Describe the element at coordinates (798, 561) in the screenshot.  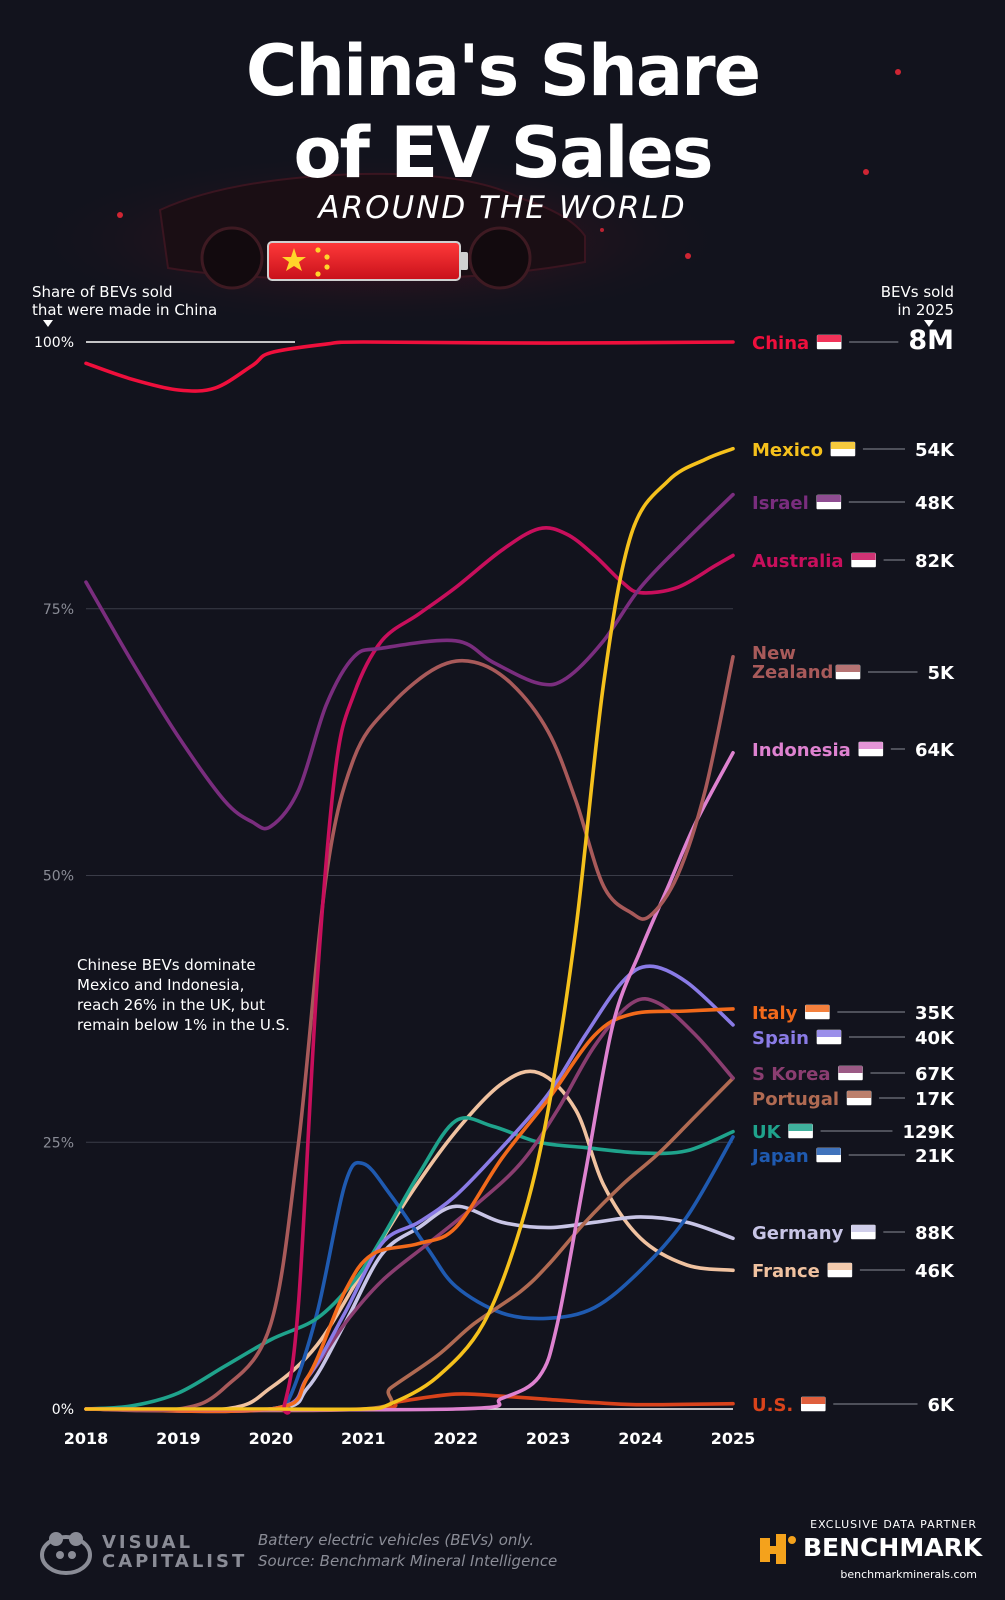
I see `series-name: Australia` at that location.